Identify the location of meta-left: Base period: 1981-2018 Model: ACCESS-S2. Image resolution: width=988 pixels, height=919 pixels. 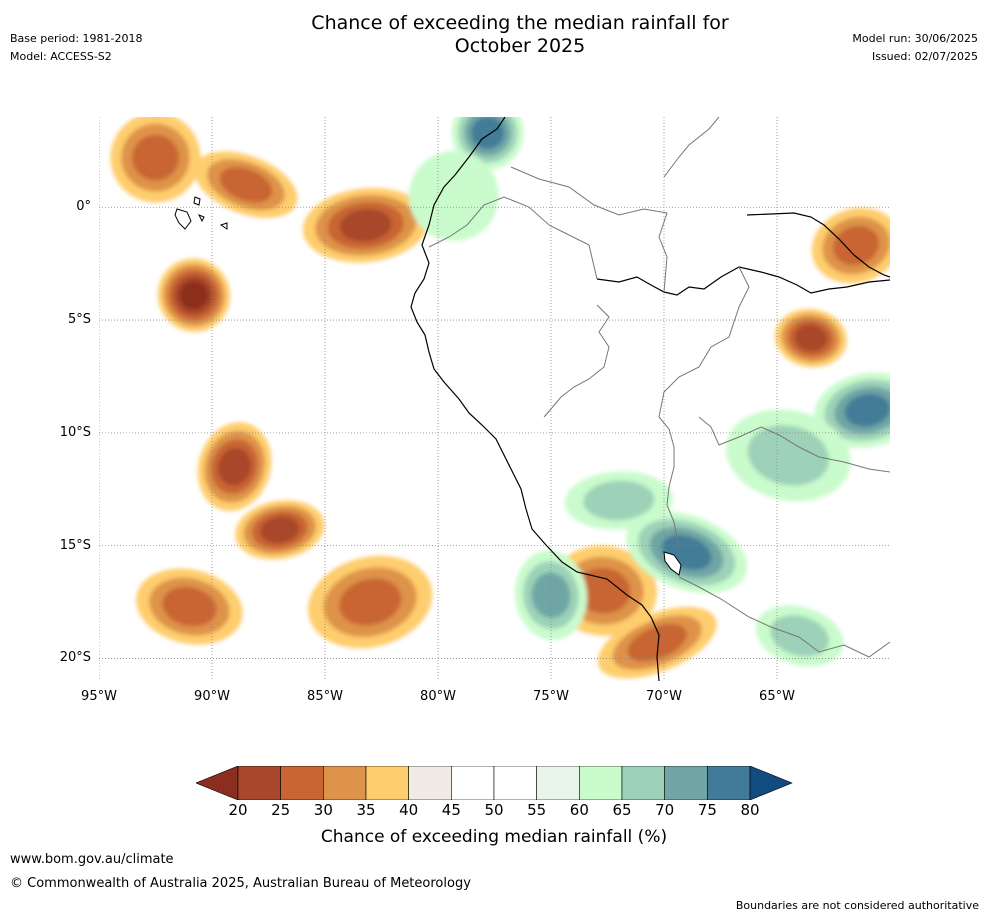
(76, 50).